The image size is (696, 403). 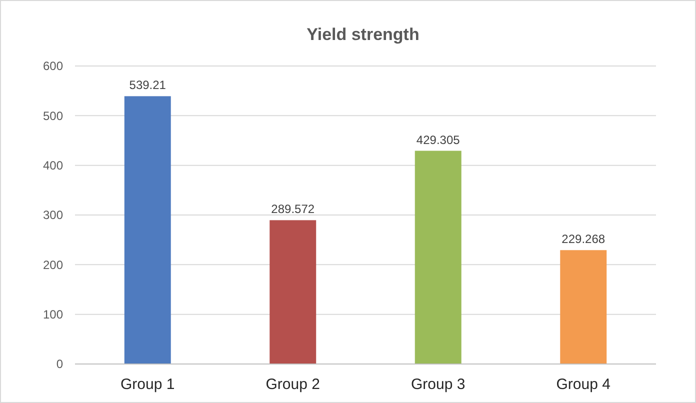 What do you see at coordinates (293, 384) in the screenshot?
I see `x-tick-label: Group 2` at bounding box center [293, 384].